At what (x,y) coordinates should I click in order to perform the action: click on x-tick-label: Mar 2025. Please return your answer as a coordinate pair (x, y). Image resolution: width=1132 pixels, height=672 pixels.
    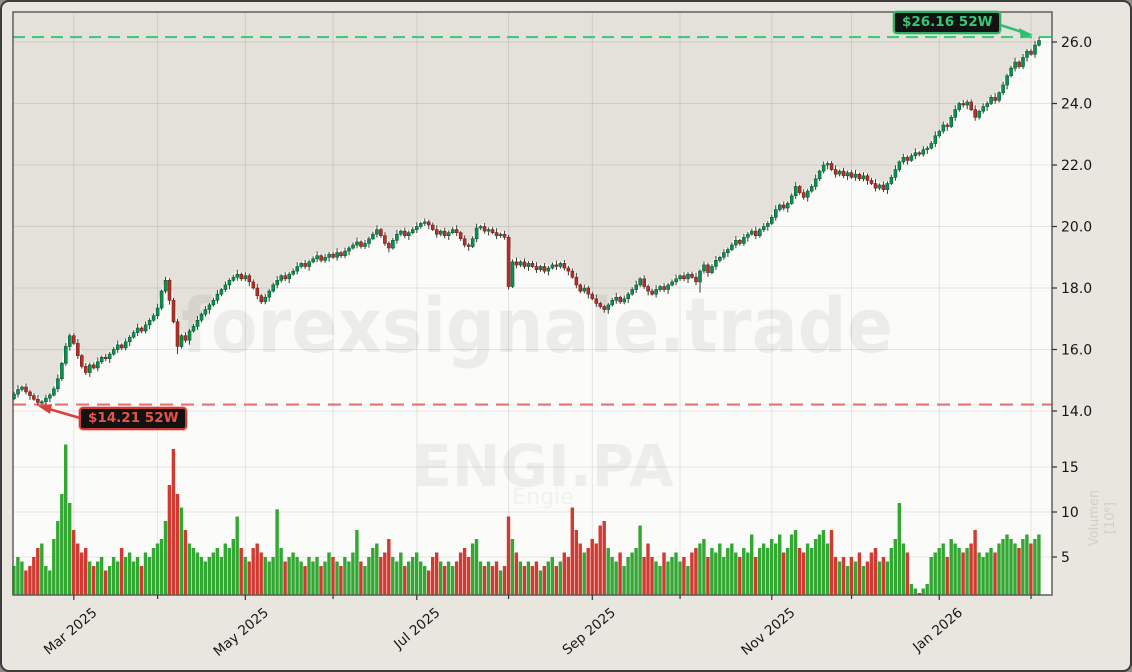
    Looking at the image, I should click on (70, 631).